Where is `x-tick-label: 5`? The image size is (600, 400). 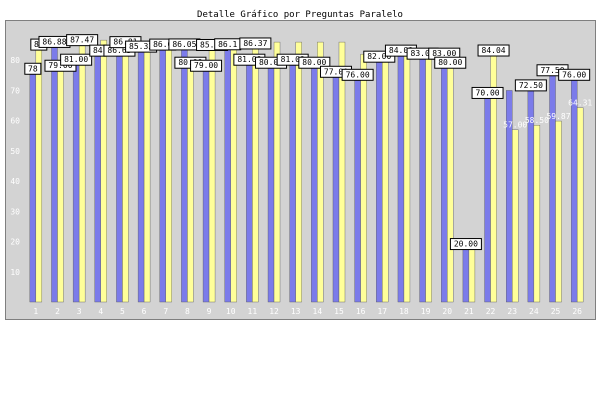
x-tick-label: 5 is located at coordinates (122, 311).